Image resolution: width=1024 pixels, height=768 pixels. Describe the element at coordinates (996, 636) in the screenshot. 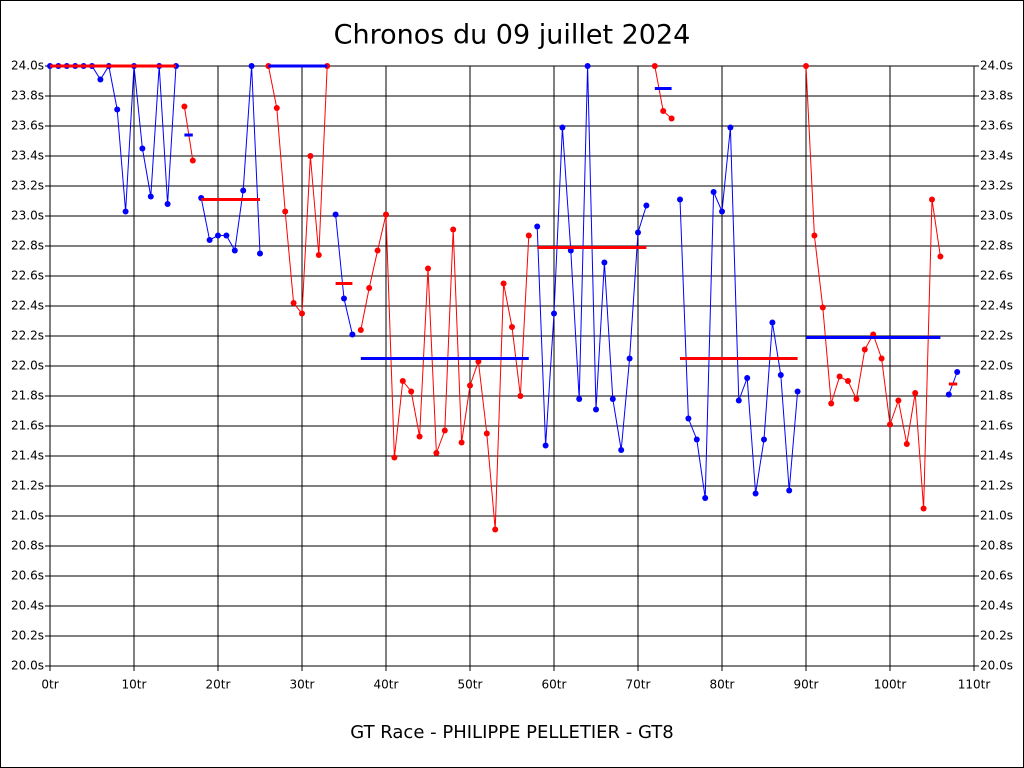

I see `y2-tick-label: 20.2s` at that location.